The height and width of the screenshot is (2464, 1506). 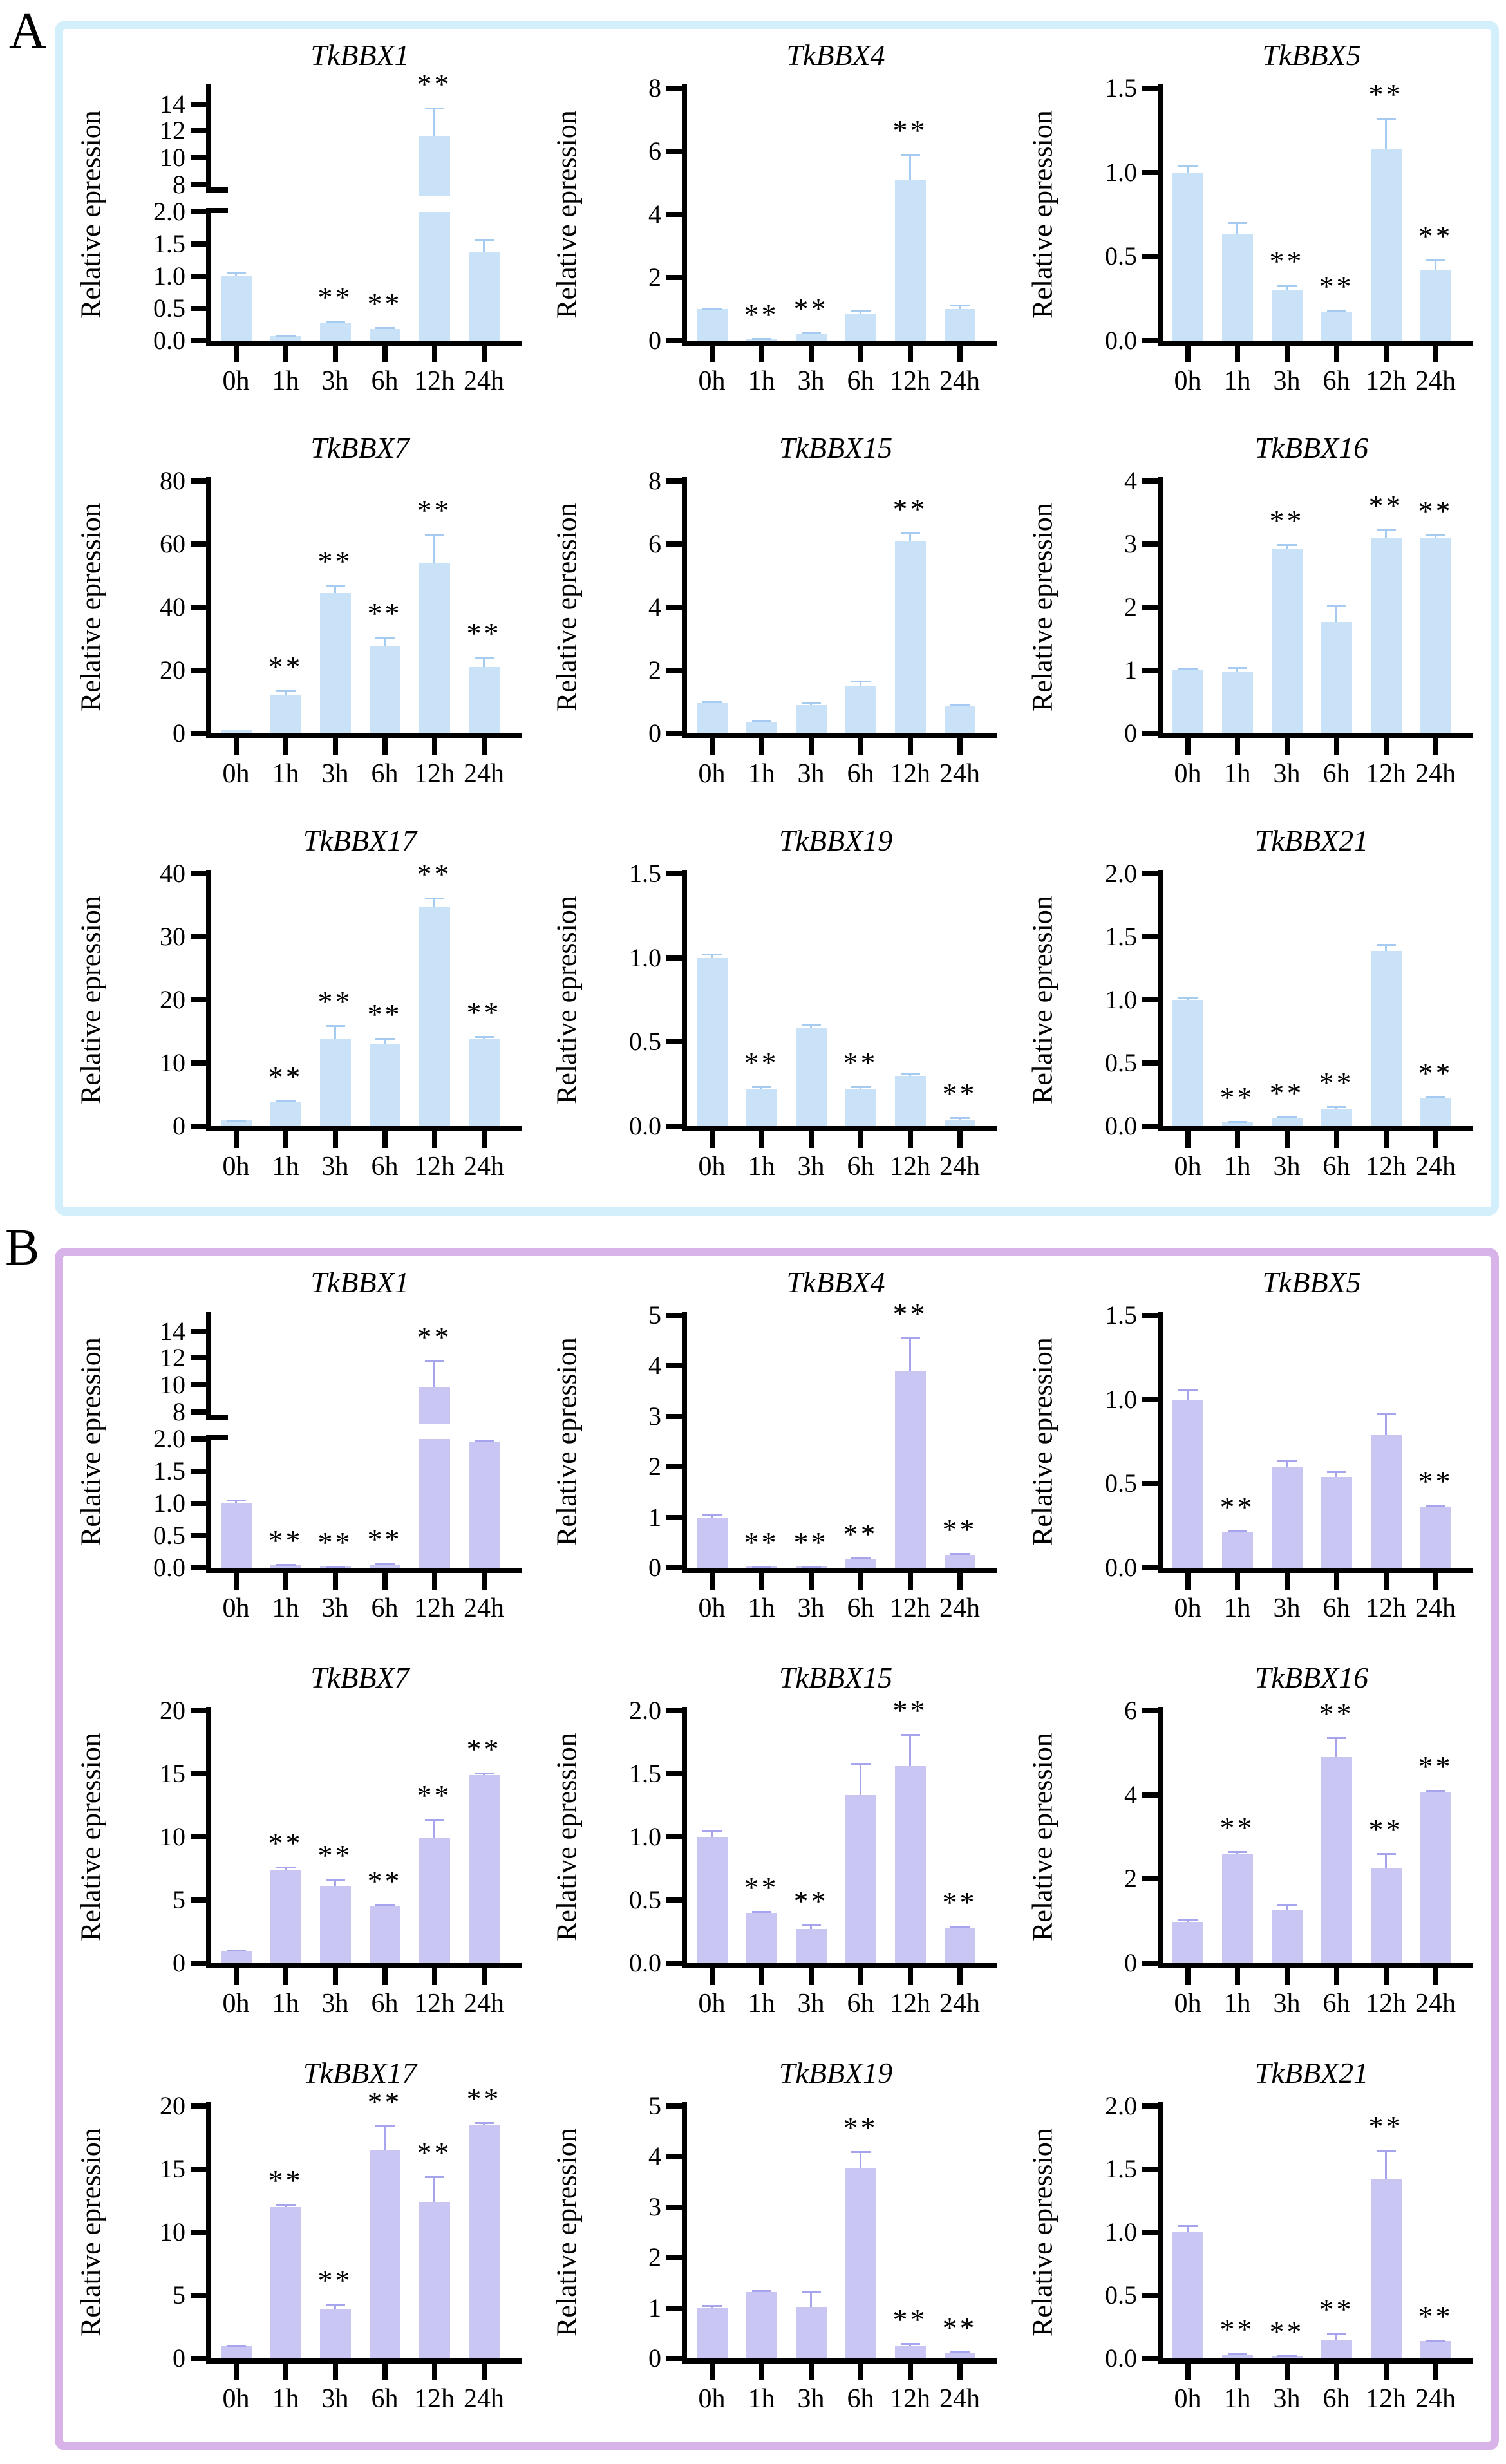 What do you see at coordinates (836, 1282) in the screenshot?
I see `chart-title: TkBBX4` at bounding box center [836, 1282].